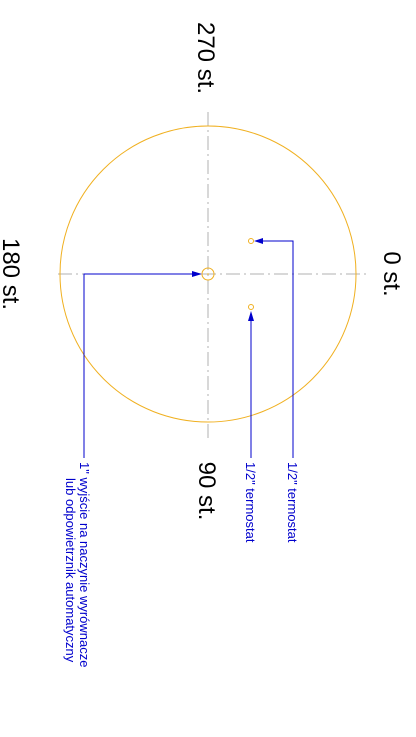 This screenshot has width=416, height=737. What do you see at coordinates (251, 316) in the screenshot?
I see `arrowhead-thermostat-bottom` at bounding box center [251, 316].